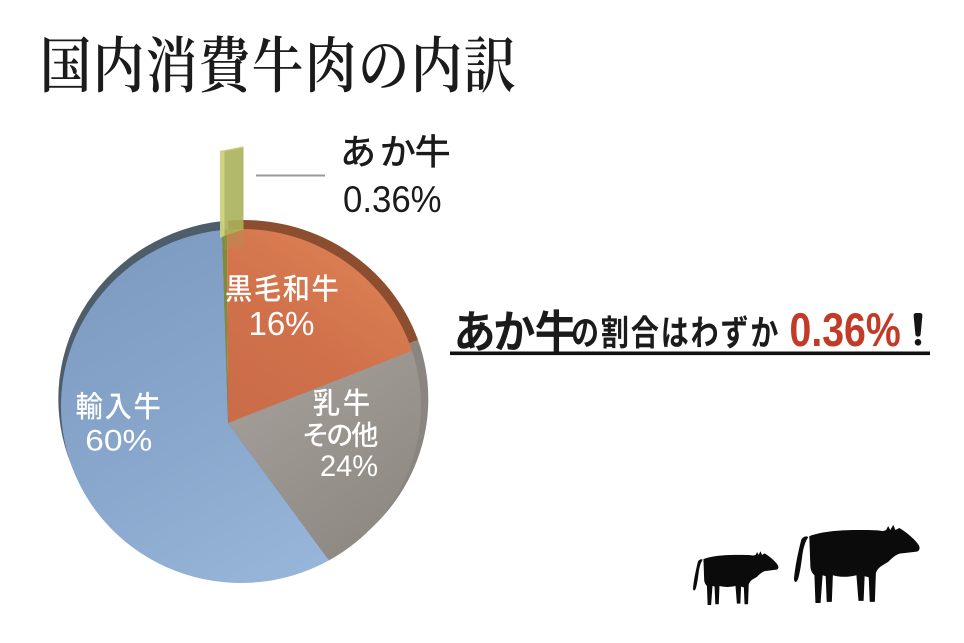 The image size is (964, 643). Describe the element at coordinates (118, 441) in the screenshot. I see `svg-text: 60%` at that location.